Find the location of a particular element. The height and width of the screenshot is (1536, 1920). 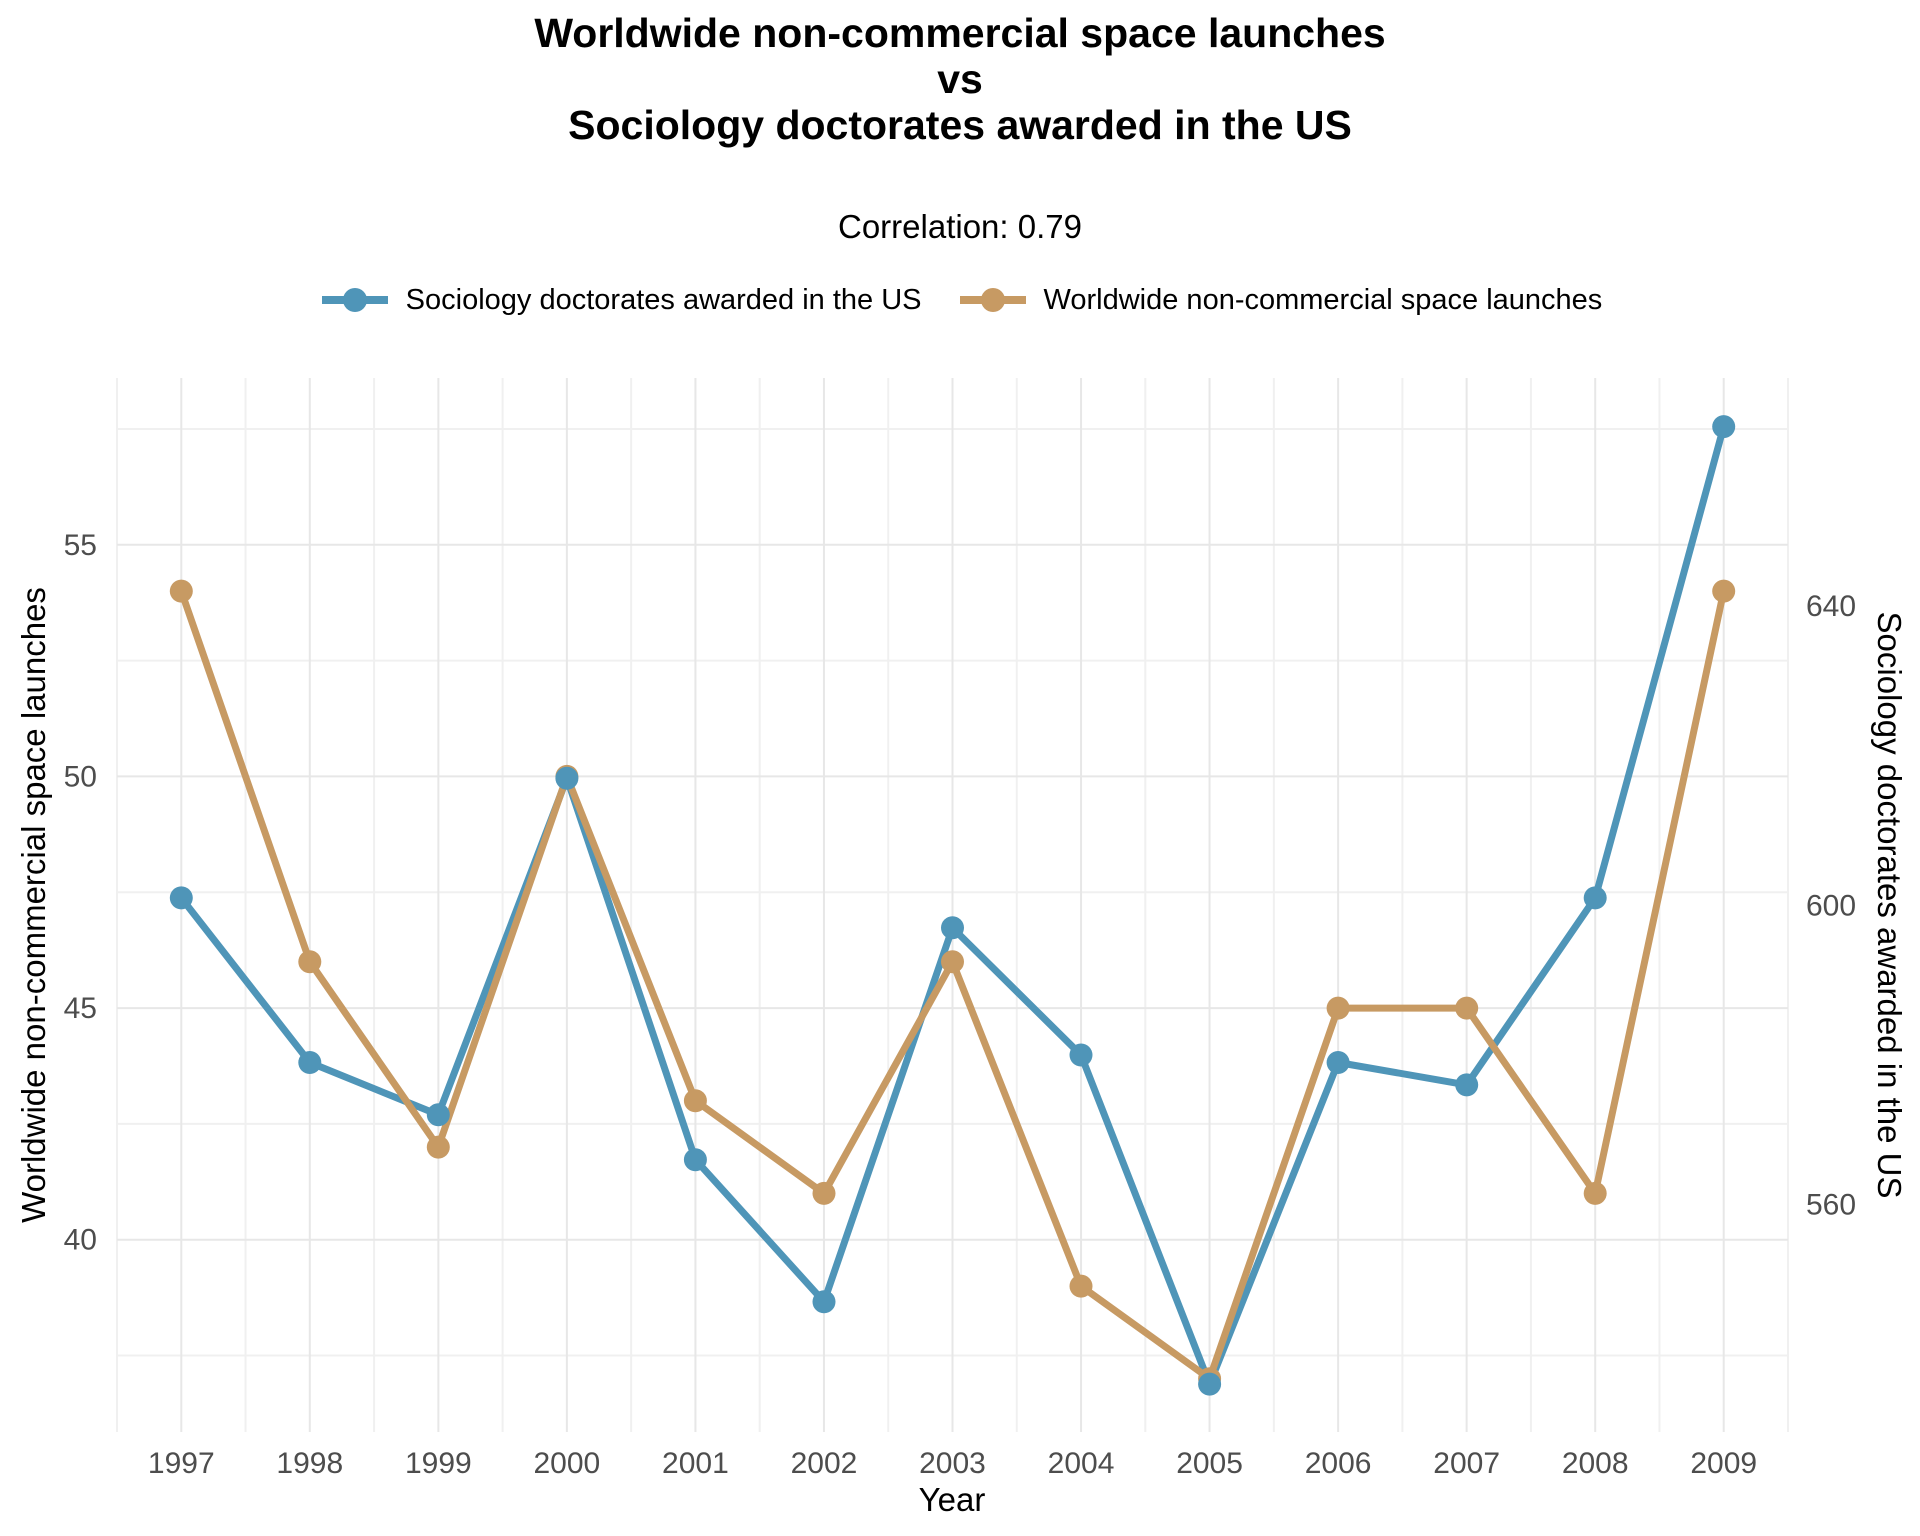

y-axis-title-right: Sociology doctorates awarded in the US is located at coordinates (1889, 905).